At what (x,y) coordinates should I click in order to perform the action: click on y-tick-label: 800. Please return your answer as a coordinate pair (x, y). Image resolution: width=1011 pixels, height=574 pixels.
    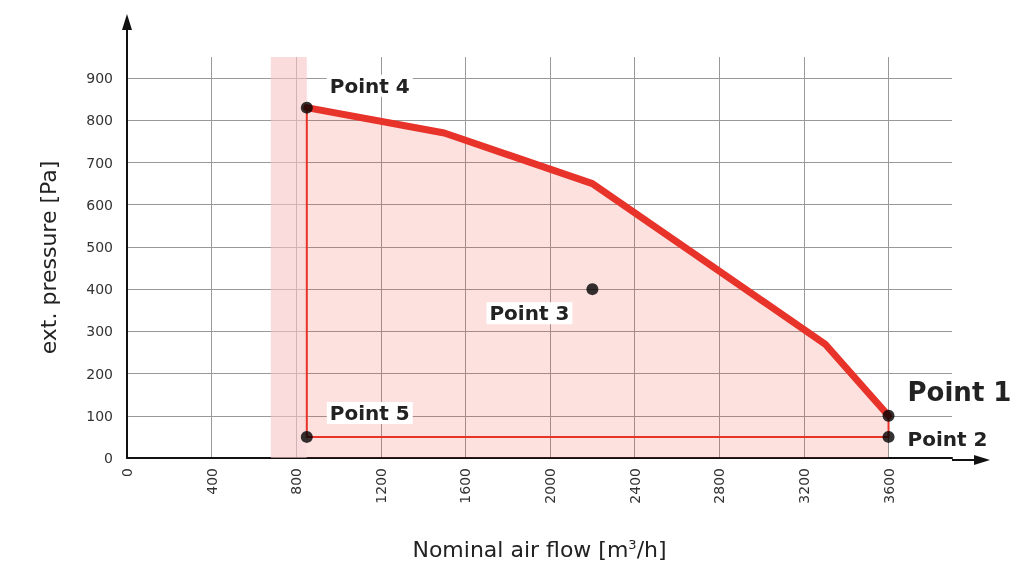
    Looking at the image, I should click on (99, 120).